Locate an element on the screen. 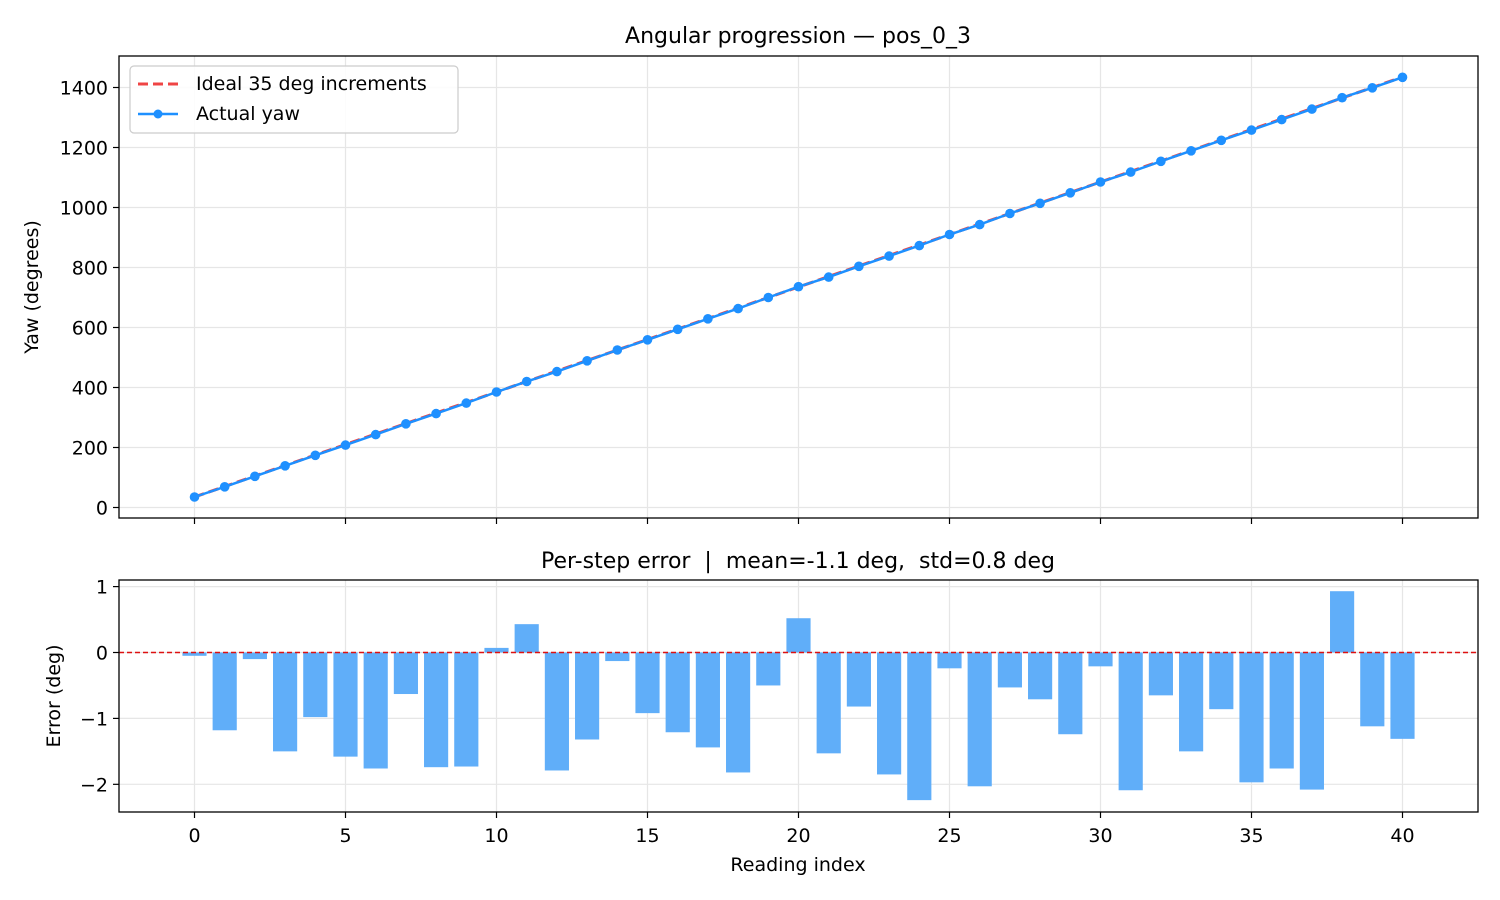 This screenshot has width=1500, height=900. legend: Ideal 35 deg increments Actual yaw is located at coordinates (294, 99).